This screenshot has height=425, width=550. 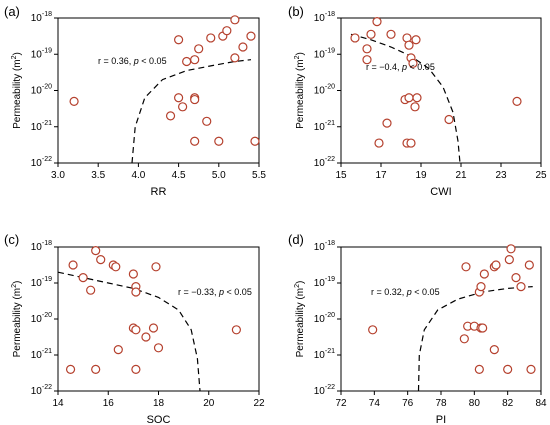 I want to click on x-tick-label: 5.0, so click(x=219, y=175).